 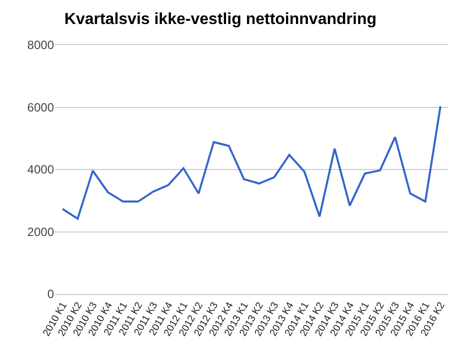 What do you see at coordinates (40, 169) in the screenshot?
I see `y-tick-label: 4000` at bounding box center [40, 169].